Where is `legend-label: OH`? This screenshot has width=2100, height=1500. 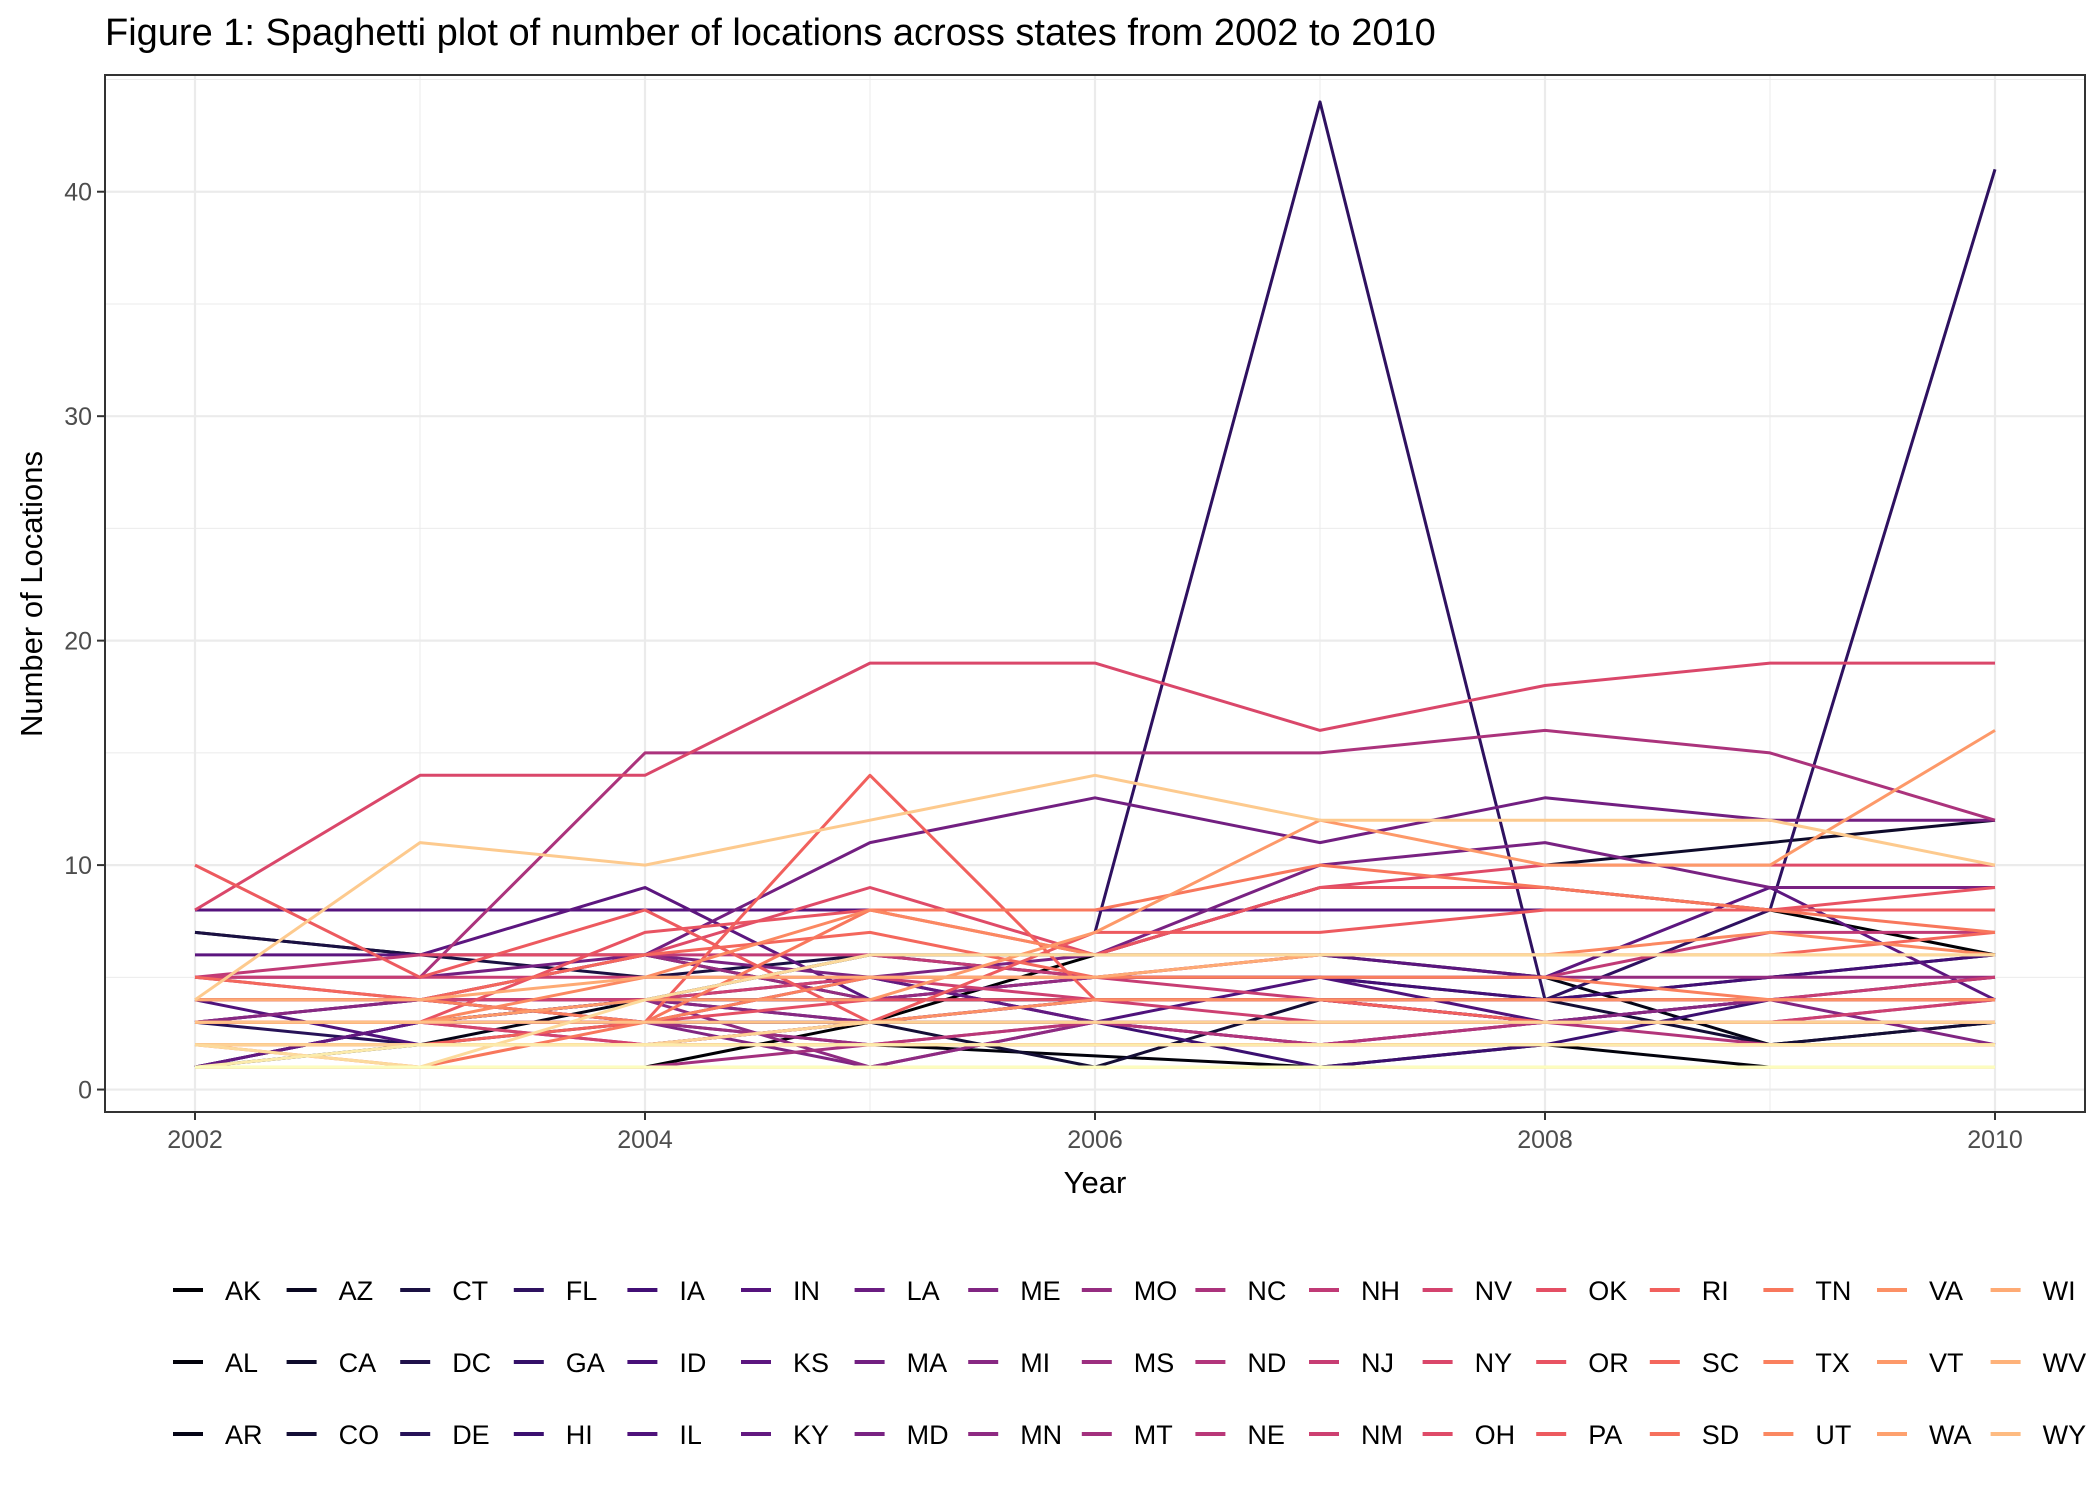
legend-label: OH is located at coordinates (1495, 1435).